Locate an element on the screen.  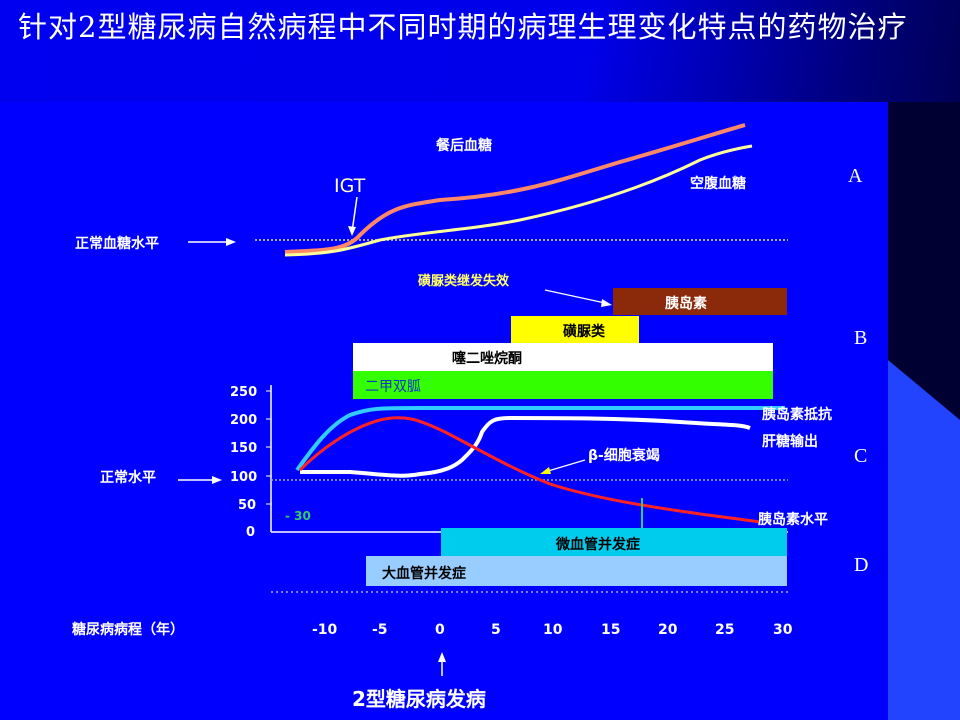
x-tick-label: 20 is located at coordinates (668, 630).